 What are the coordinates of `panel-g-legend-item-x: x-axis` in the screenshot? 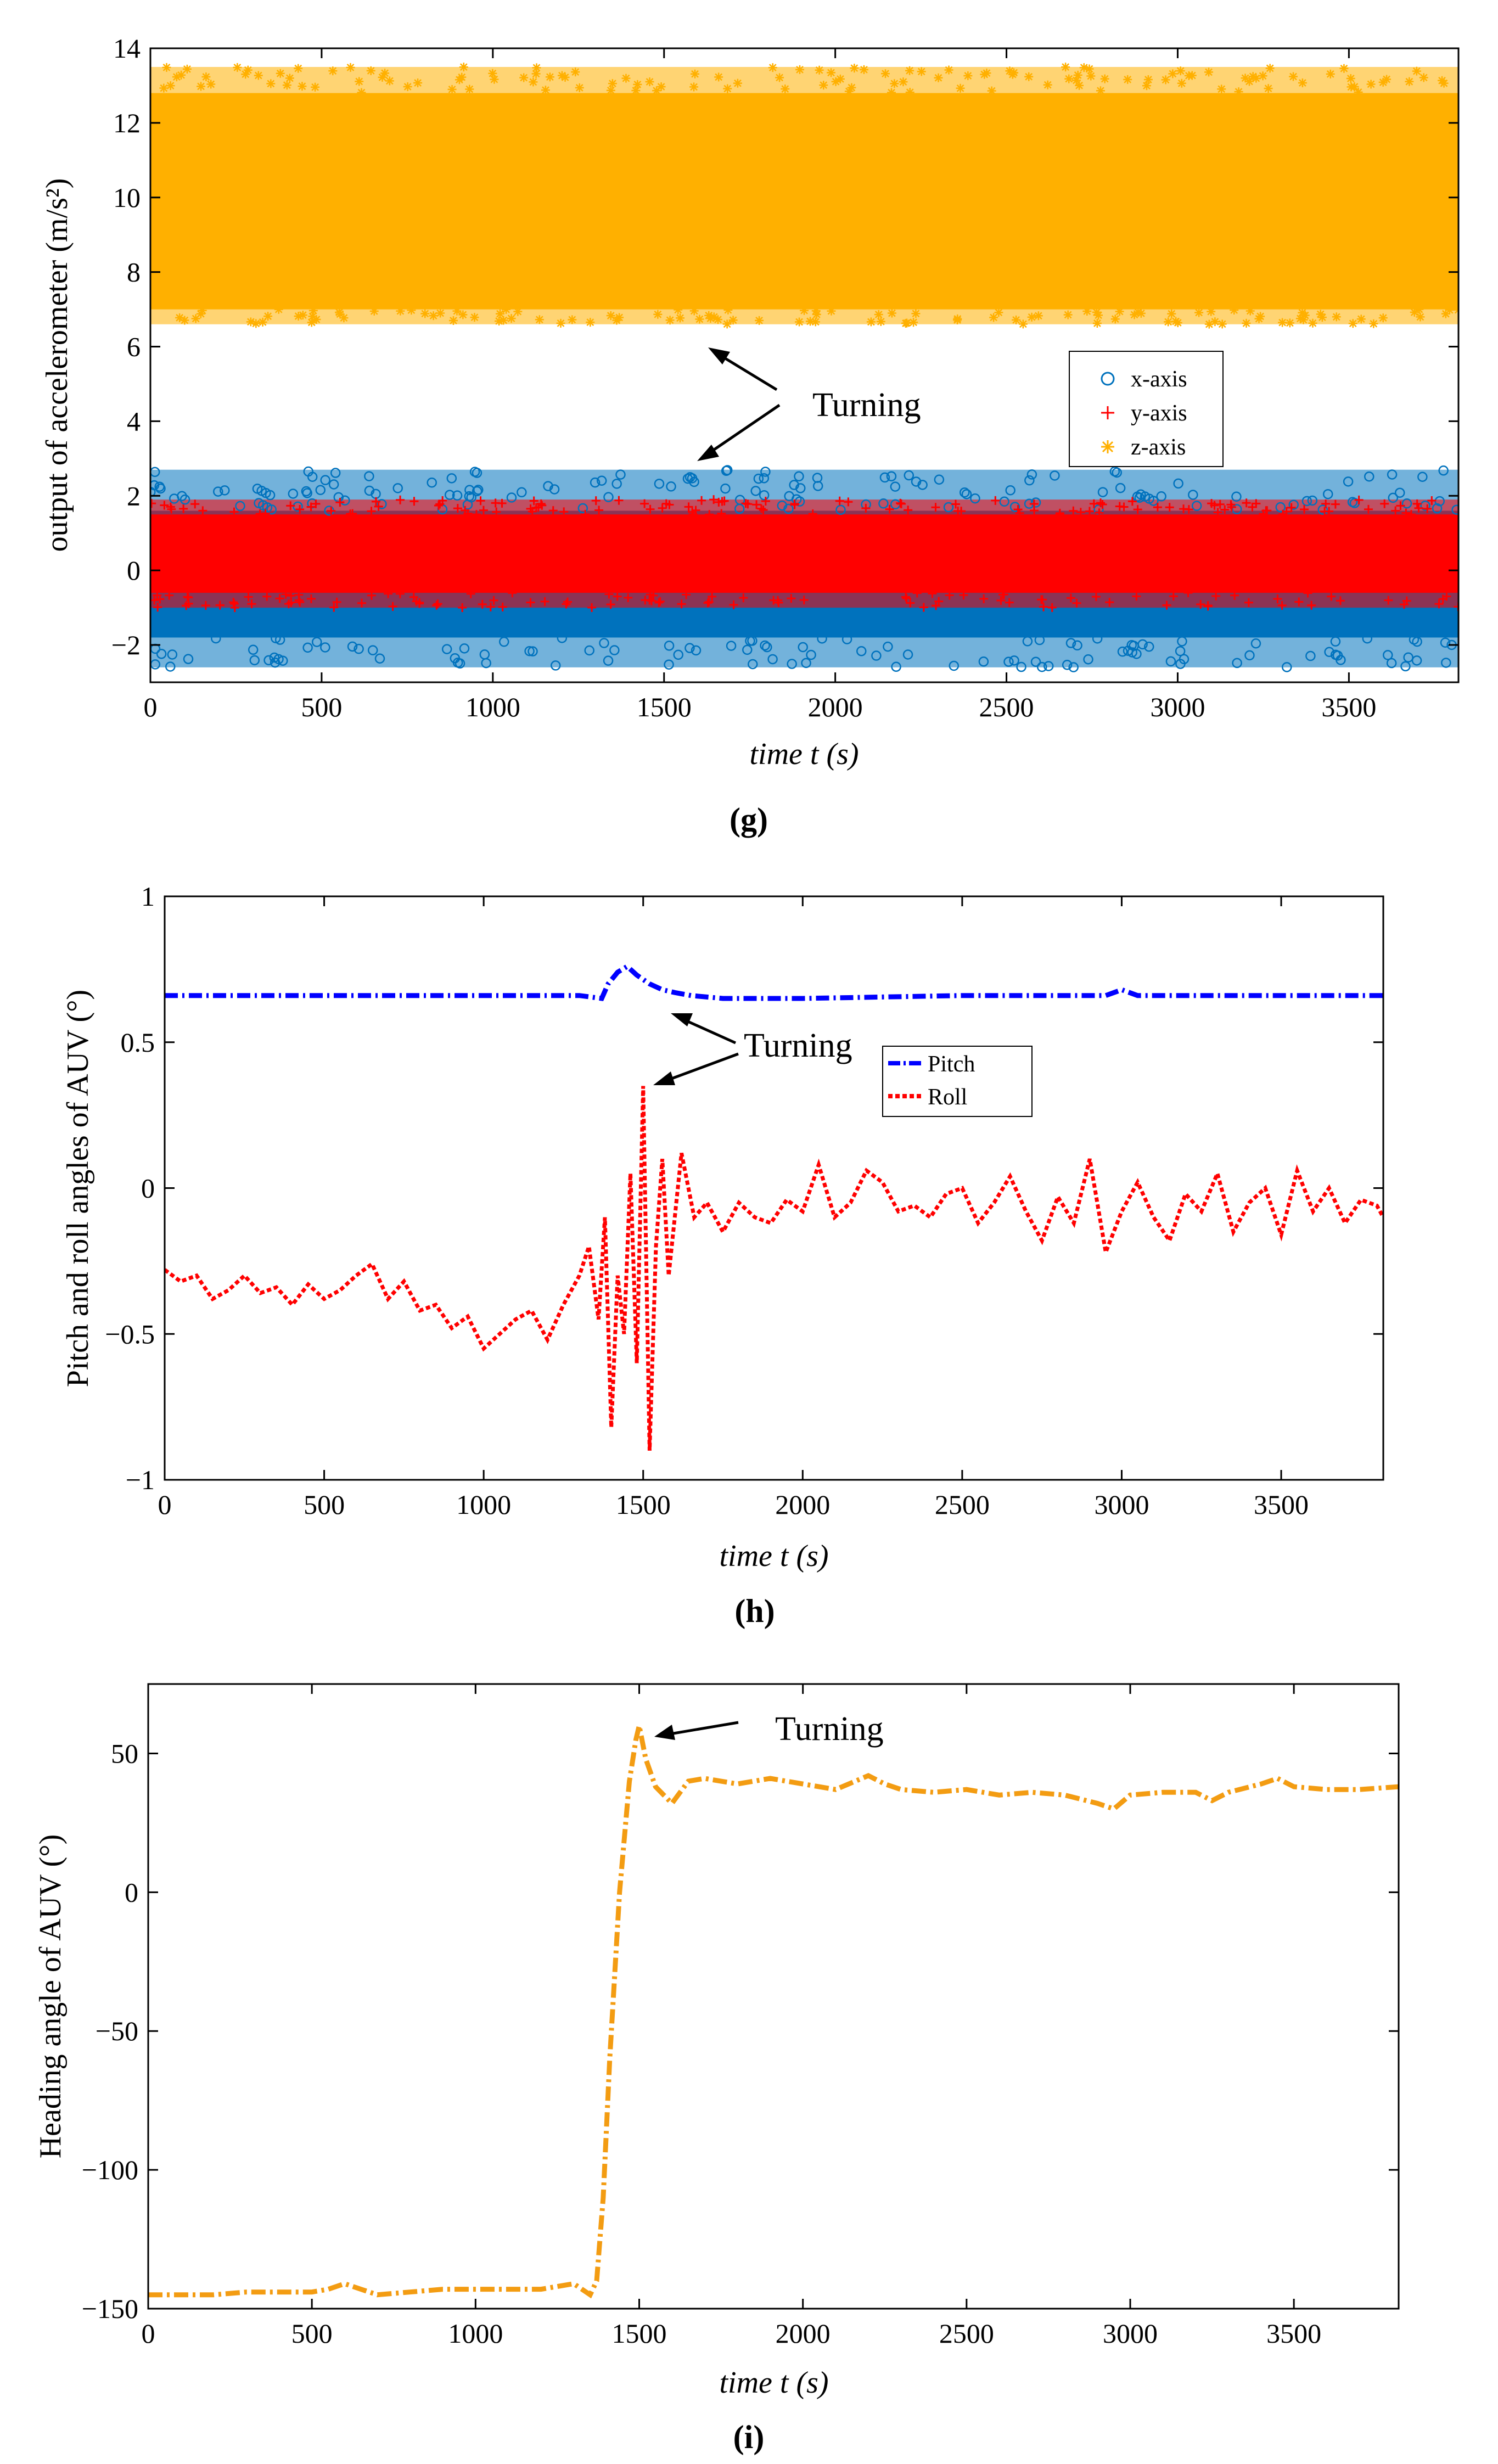 It's located at (1144, 379).